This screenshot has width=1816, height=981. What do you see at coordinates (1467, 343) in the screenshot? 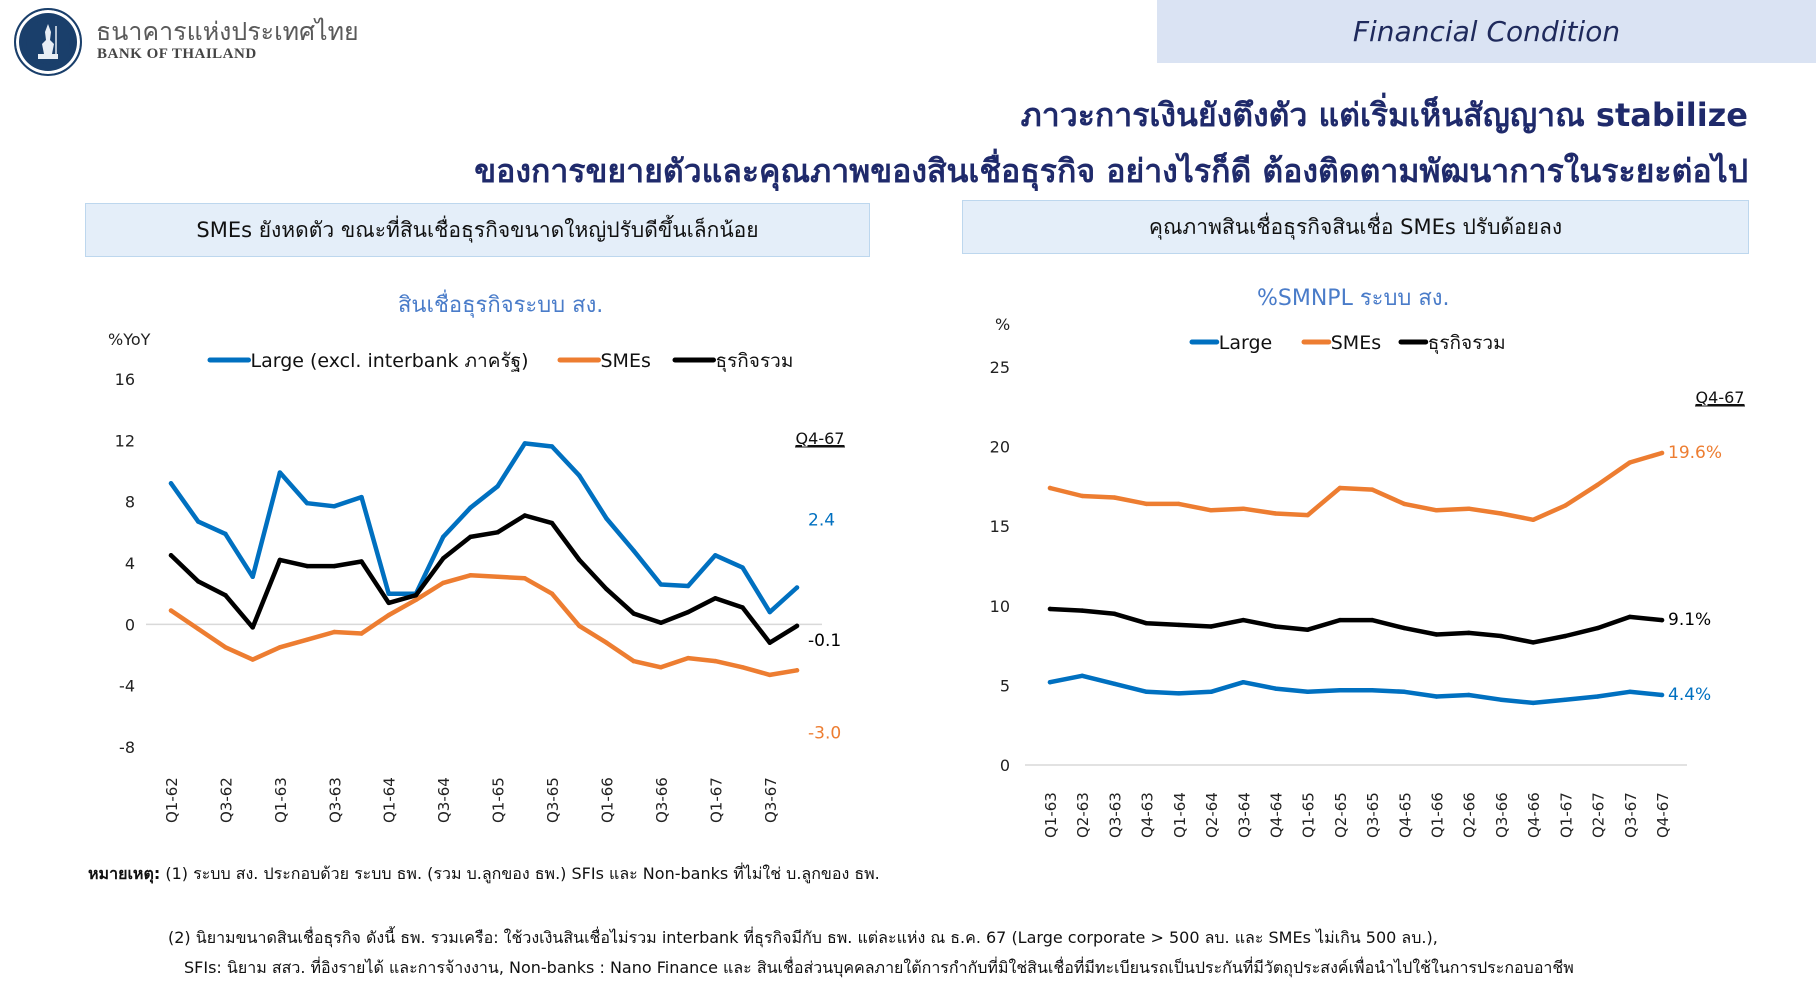
I see `chart-1-legend-label-total: ธุรกิจรวม` at bounding box center [1467, 343].